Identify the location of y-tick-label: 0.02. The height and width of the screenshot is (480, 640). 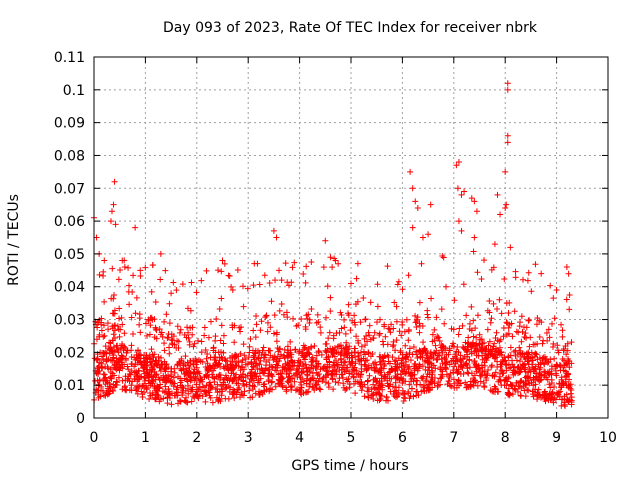
(69, 353).